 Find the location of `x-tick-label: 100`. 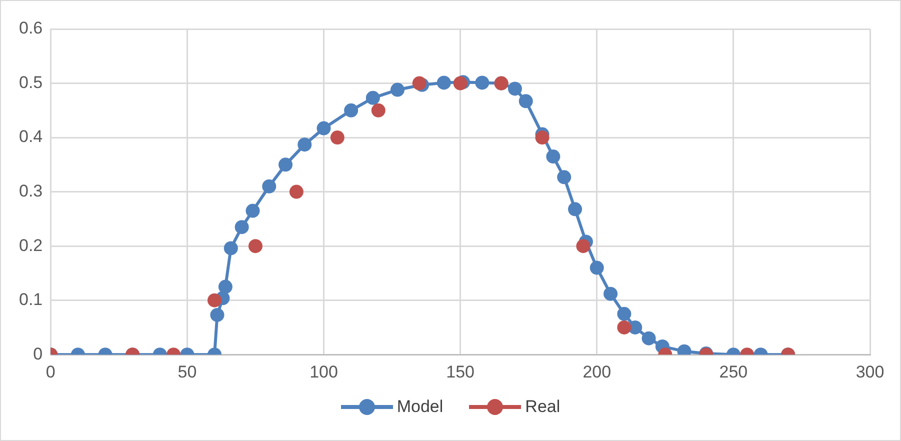

x-tick-label: 100 is located at coordinates (324, 372).